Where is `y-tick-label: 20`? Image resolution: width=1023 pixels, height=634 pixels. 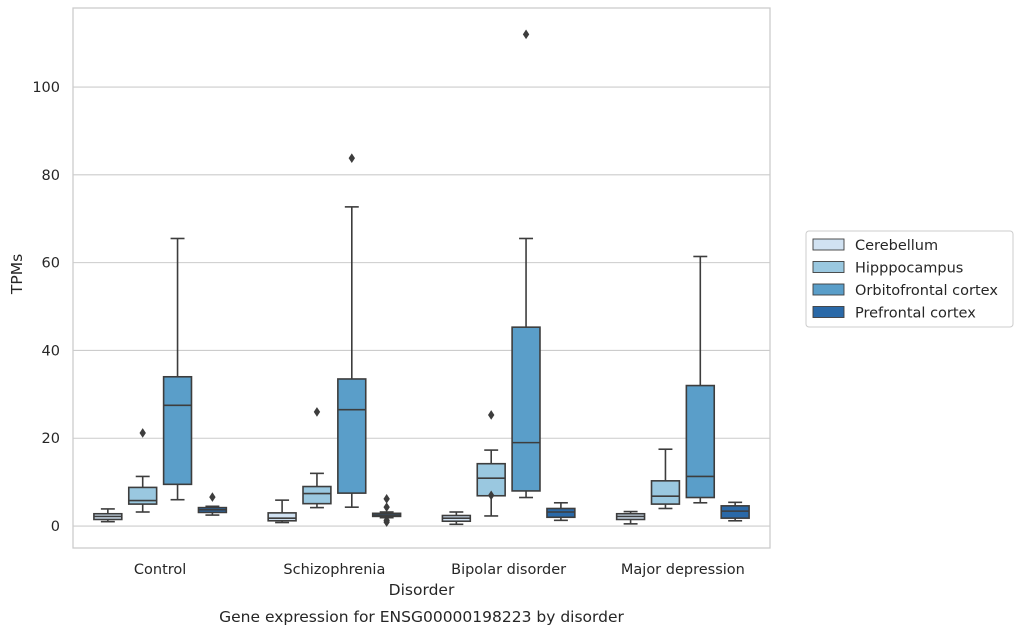
y-tick-label: 20 is located at coordinates (51, 439).